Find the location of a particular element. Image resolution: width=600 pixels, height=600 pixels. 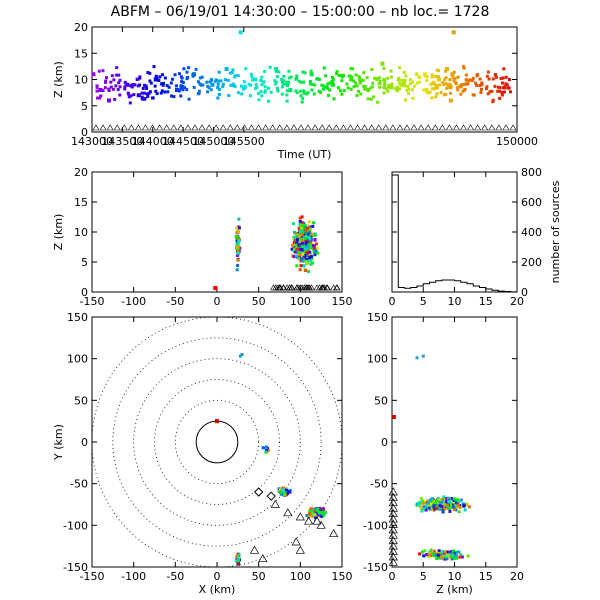

x-tick-label: 5 is located at coordinates (423, 576).